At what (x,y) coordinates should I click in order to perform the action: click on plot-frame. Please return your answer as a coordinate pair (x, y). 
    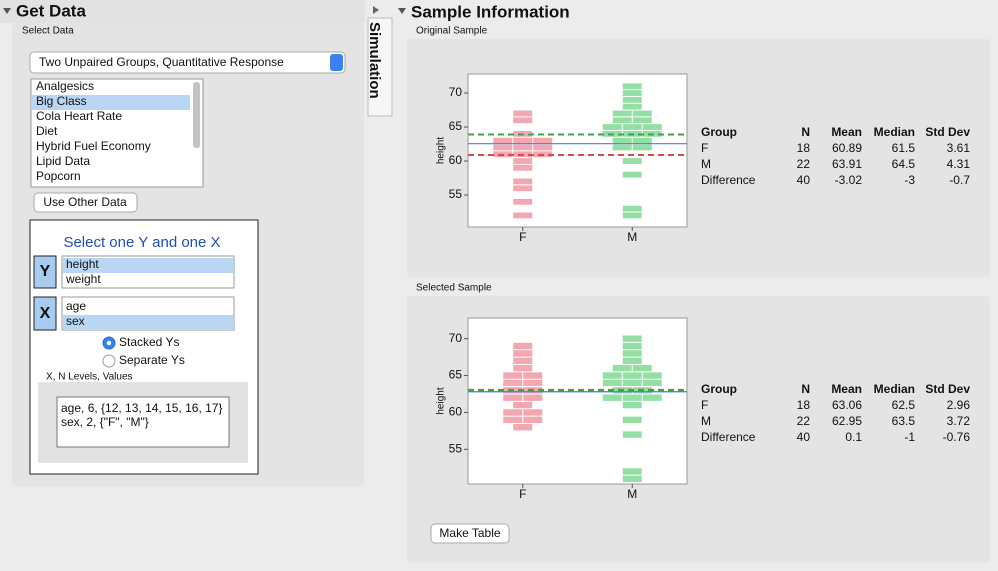
    Looking at the image, I should click on (577, 401).